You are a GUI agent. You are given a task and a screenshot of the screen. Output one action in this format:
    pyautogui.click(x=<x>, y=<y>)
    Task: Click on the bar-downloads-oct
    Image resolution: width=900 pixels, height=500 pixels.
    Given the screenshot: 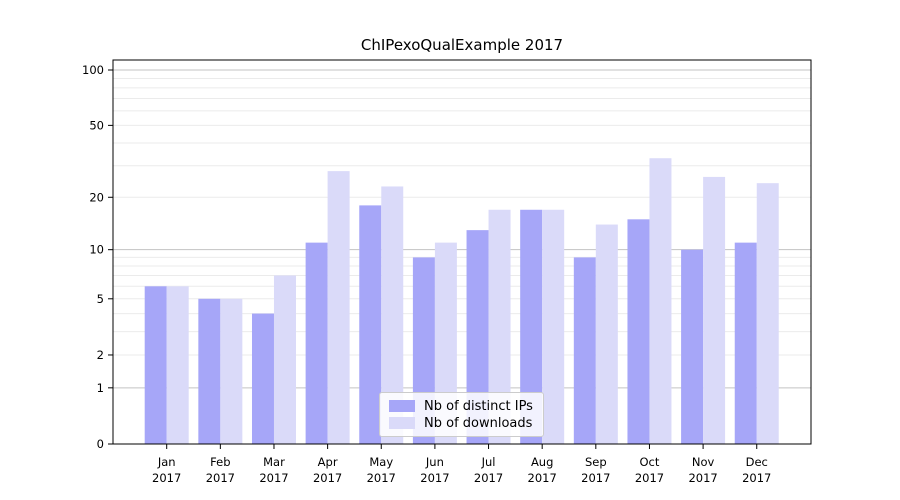 What is the action you would take?
    pyautogui.click(x=660, y=301)
    